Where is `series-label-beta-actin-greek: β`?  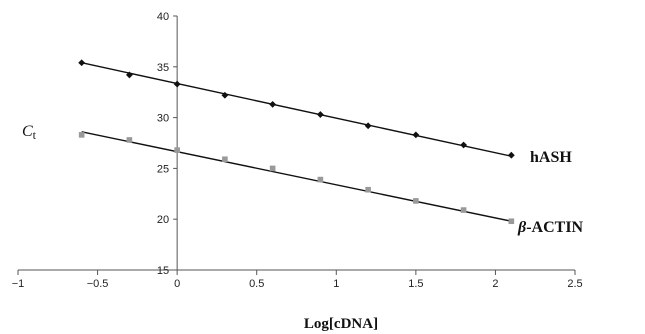
series-label-beta-actin-greek: β is located at coordinates (522, 227).